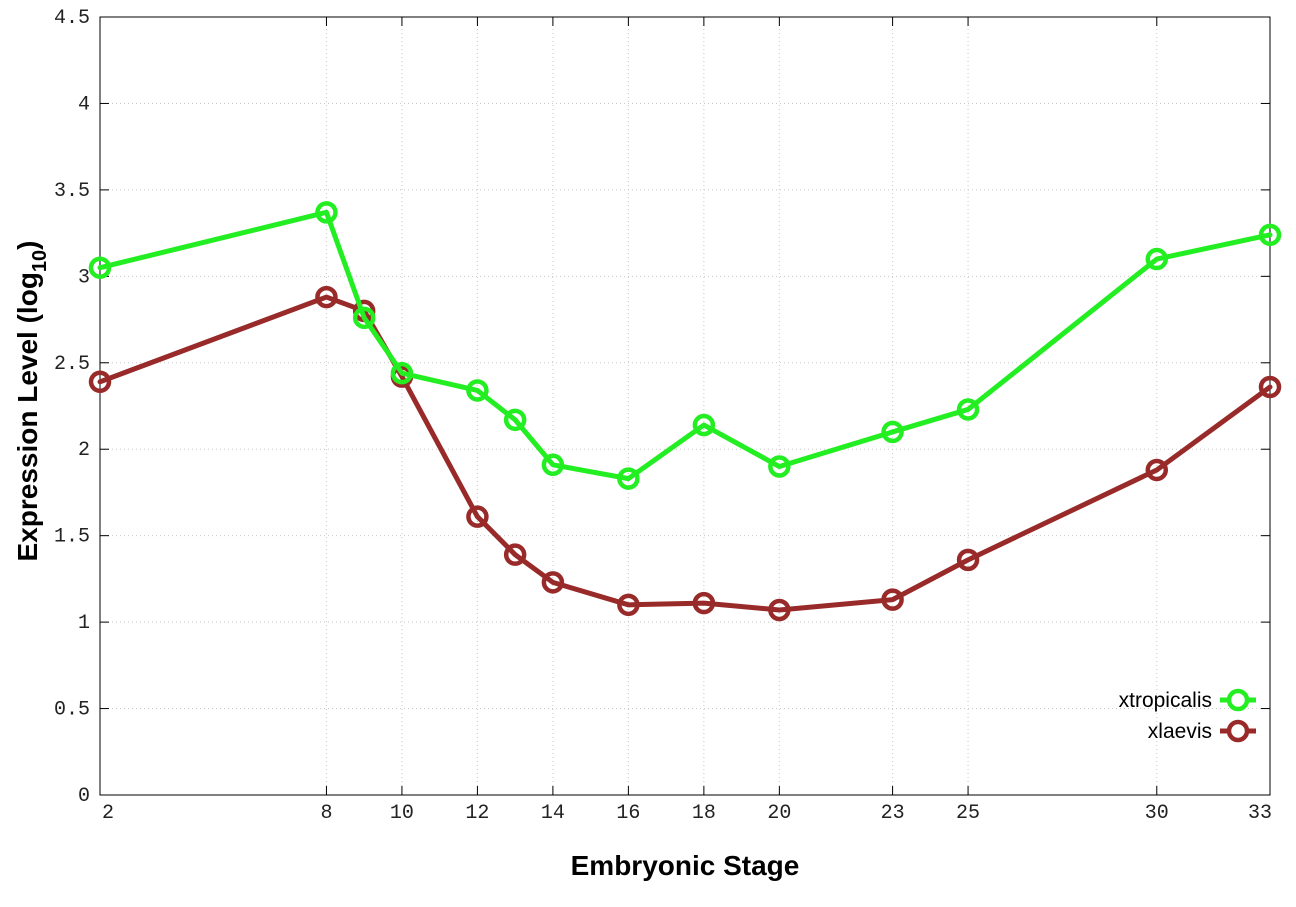 Image resolution: width=1296 pixels, height=907 pixels. Describe the element at coordinates (84, 623) in the screenshot. I see `y-tick-label: 1` at that location.